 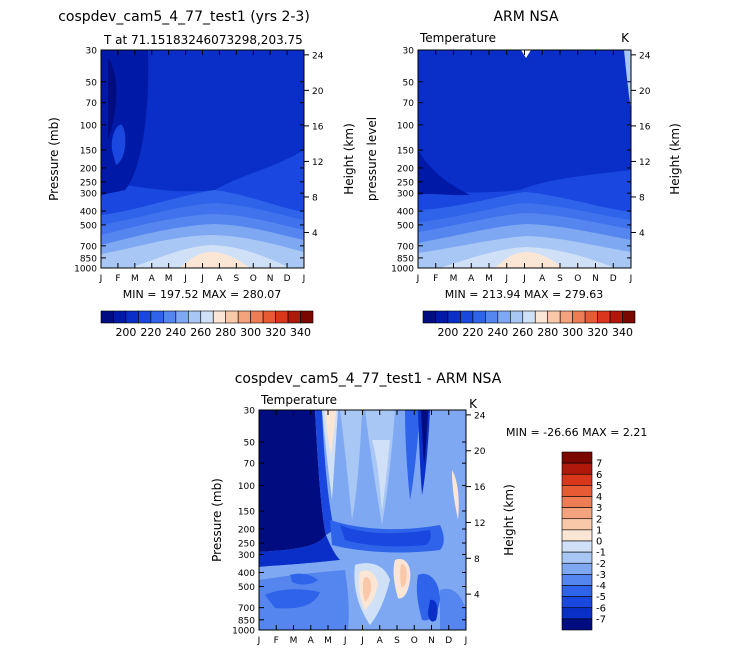 What do you see at coordinates (175, 332) in the screenshot?
I see `colorbar-label: 240` at bounding box center [175, 332].